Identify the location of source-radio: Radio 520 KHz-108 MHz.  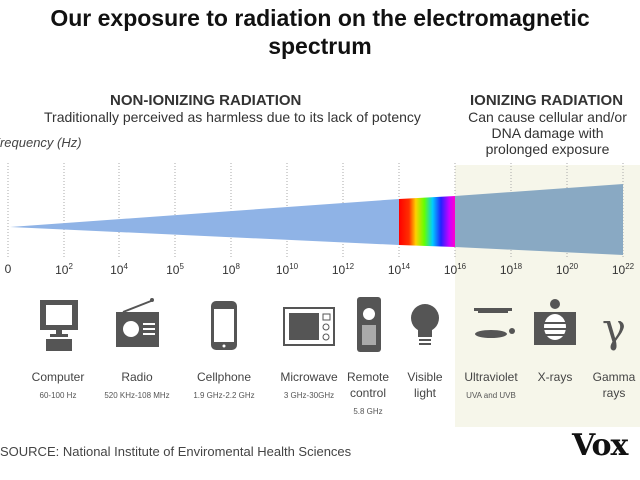
(136, 386).